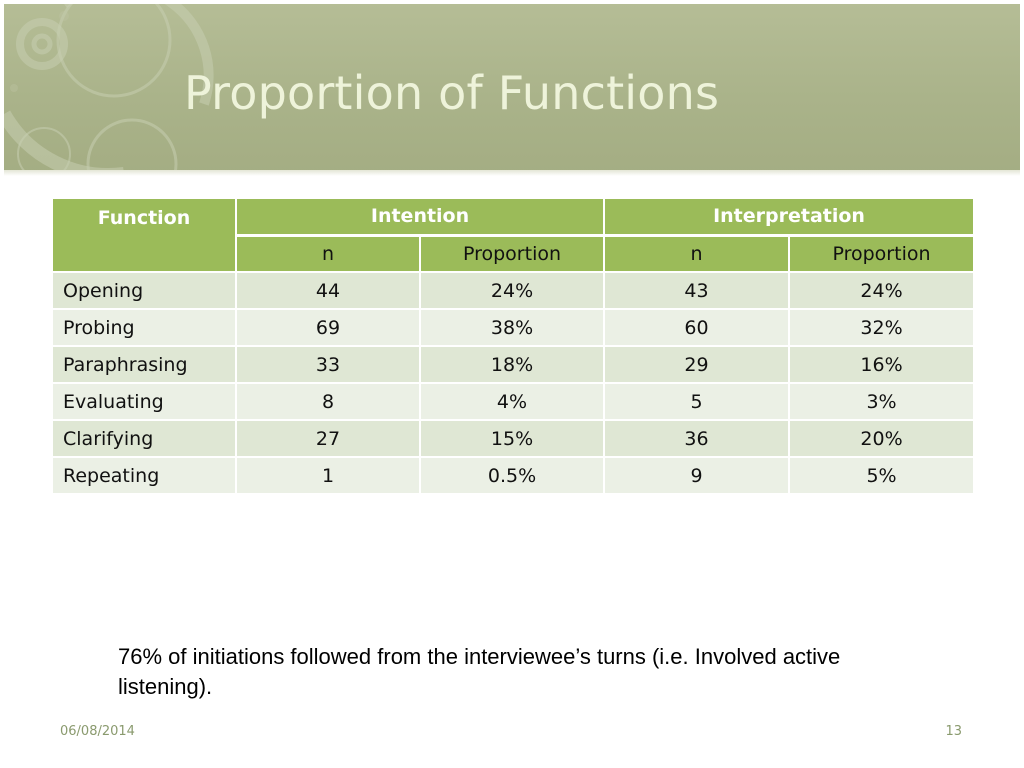 The image size is (1024, 768). Describe the element at coordinates (109, 89) in the screenshot. I see `decorative-circles-graphic` at that location.